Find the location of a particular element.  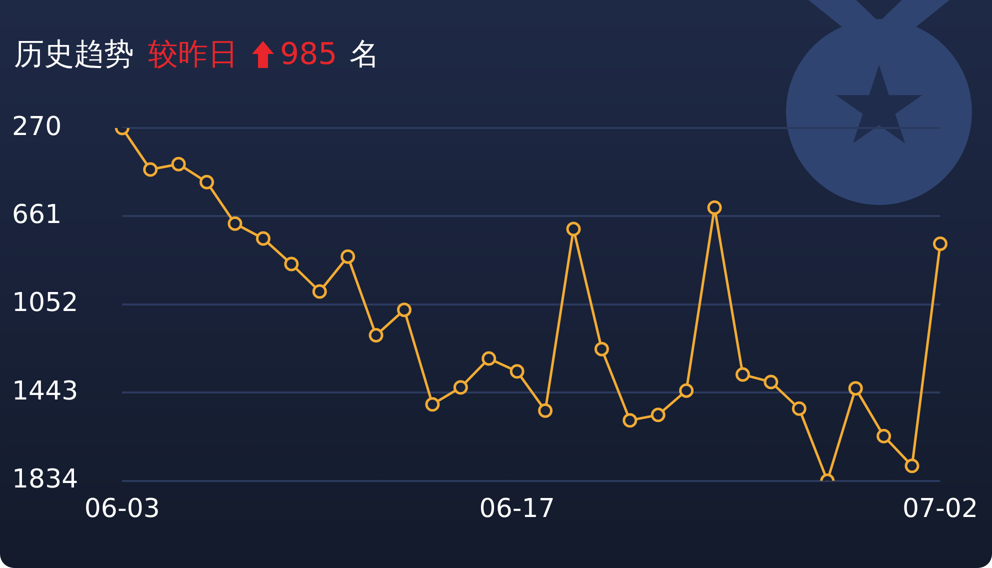

x-tick-label: 06-17 is located at coordinates (517, 509).